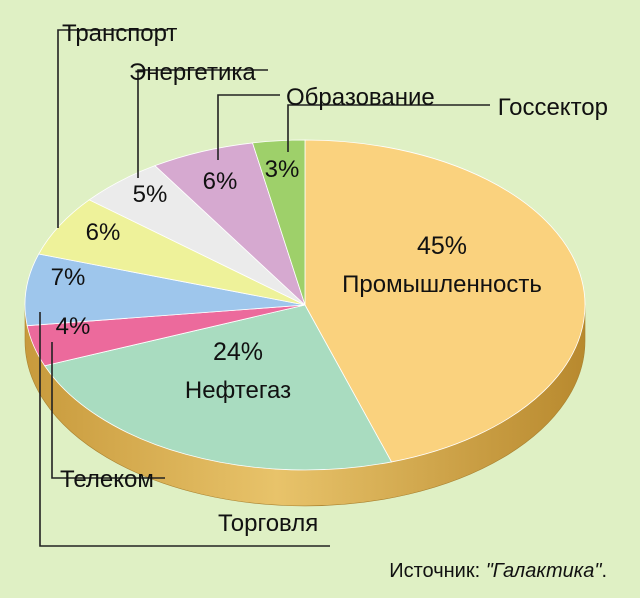 The image size is (640, 598). Describe the element at coordinates (107, 479) in the screenshot. I see `callout-label-telecom: Телеком` at that location.